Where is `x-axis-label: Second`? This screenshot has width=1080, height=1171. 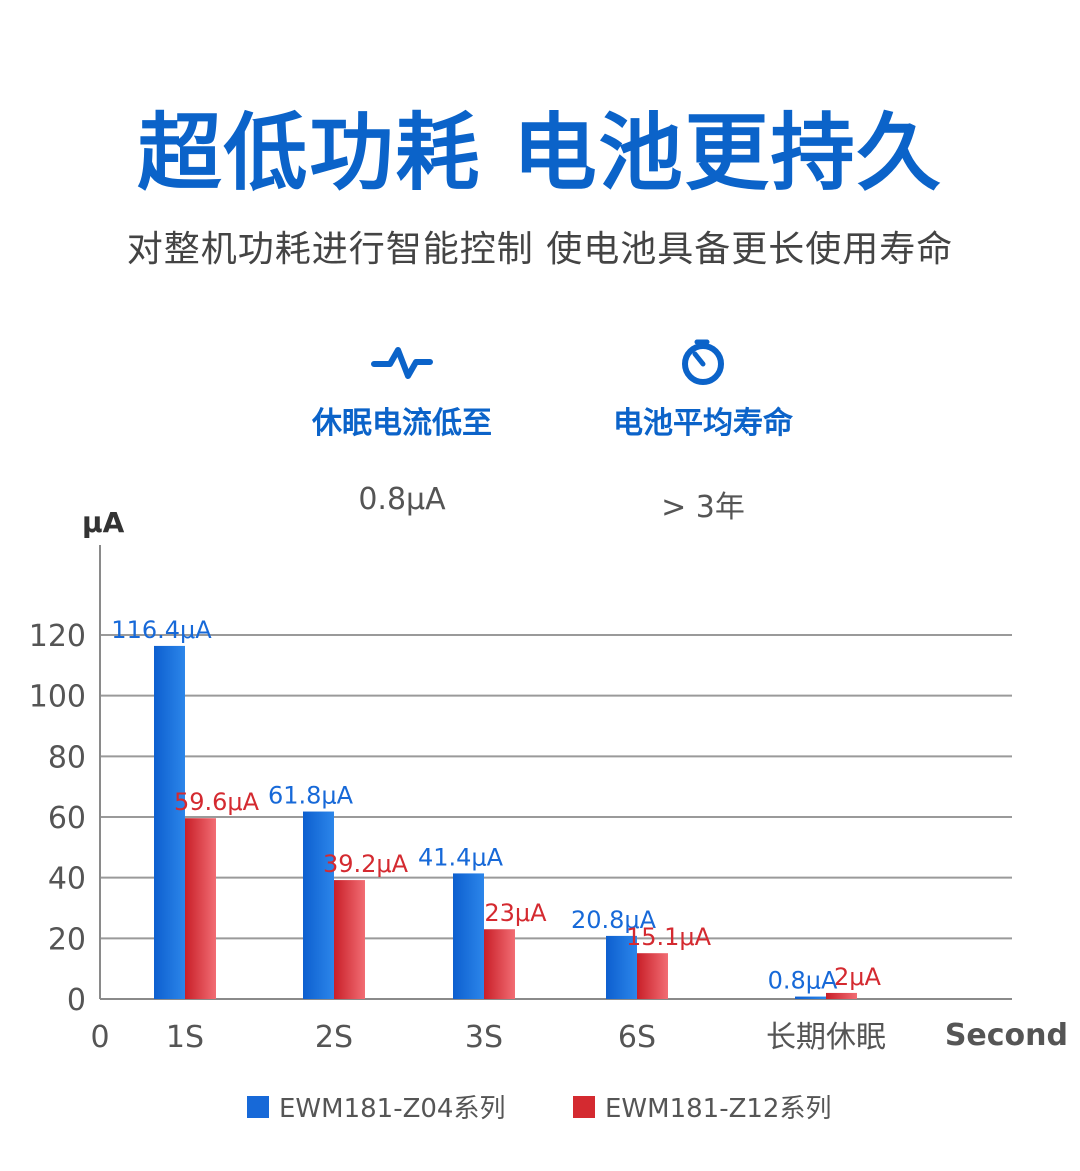 x-axis-label: Second is located at coordinates (1006, 1035).